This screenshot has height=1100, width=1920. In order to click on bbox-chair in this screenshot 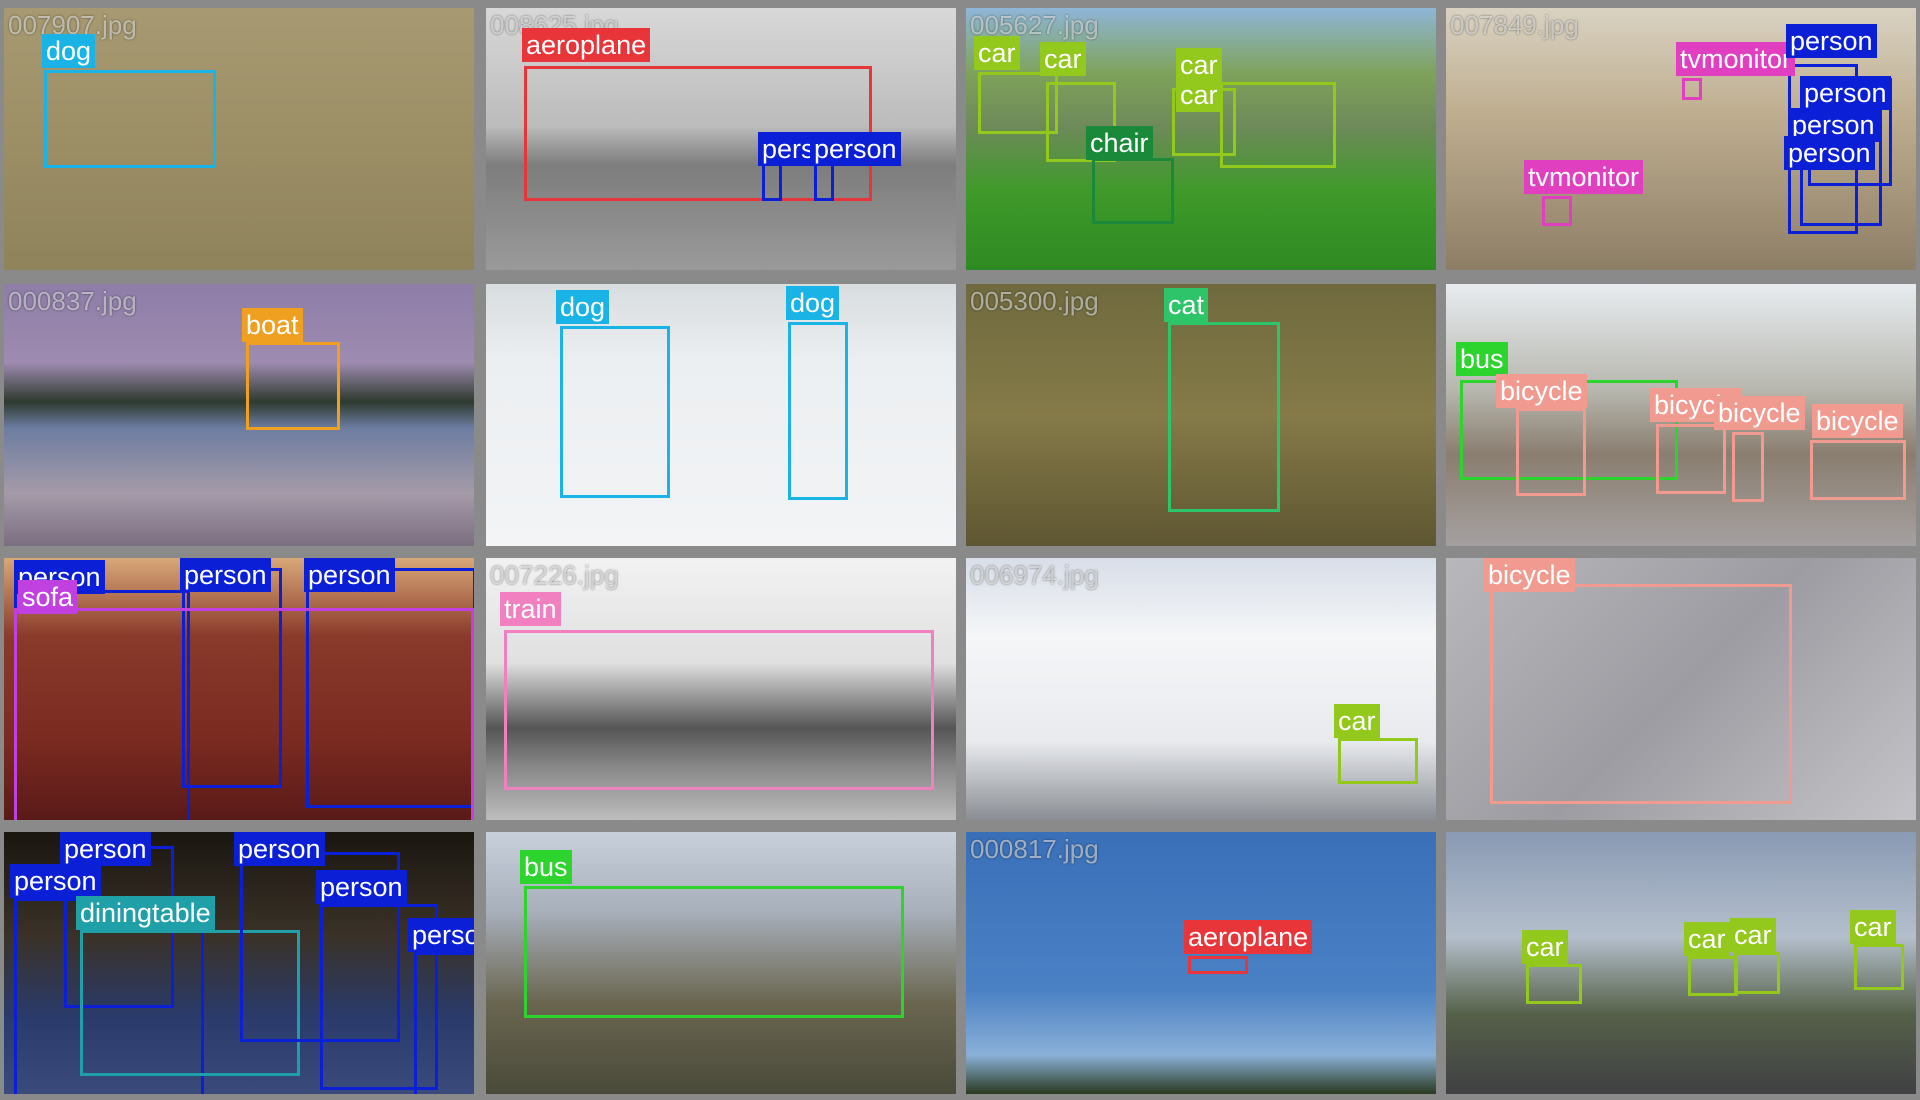, I will do `click(1133, 191)`.